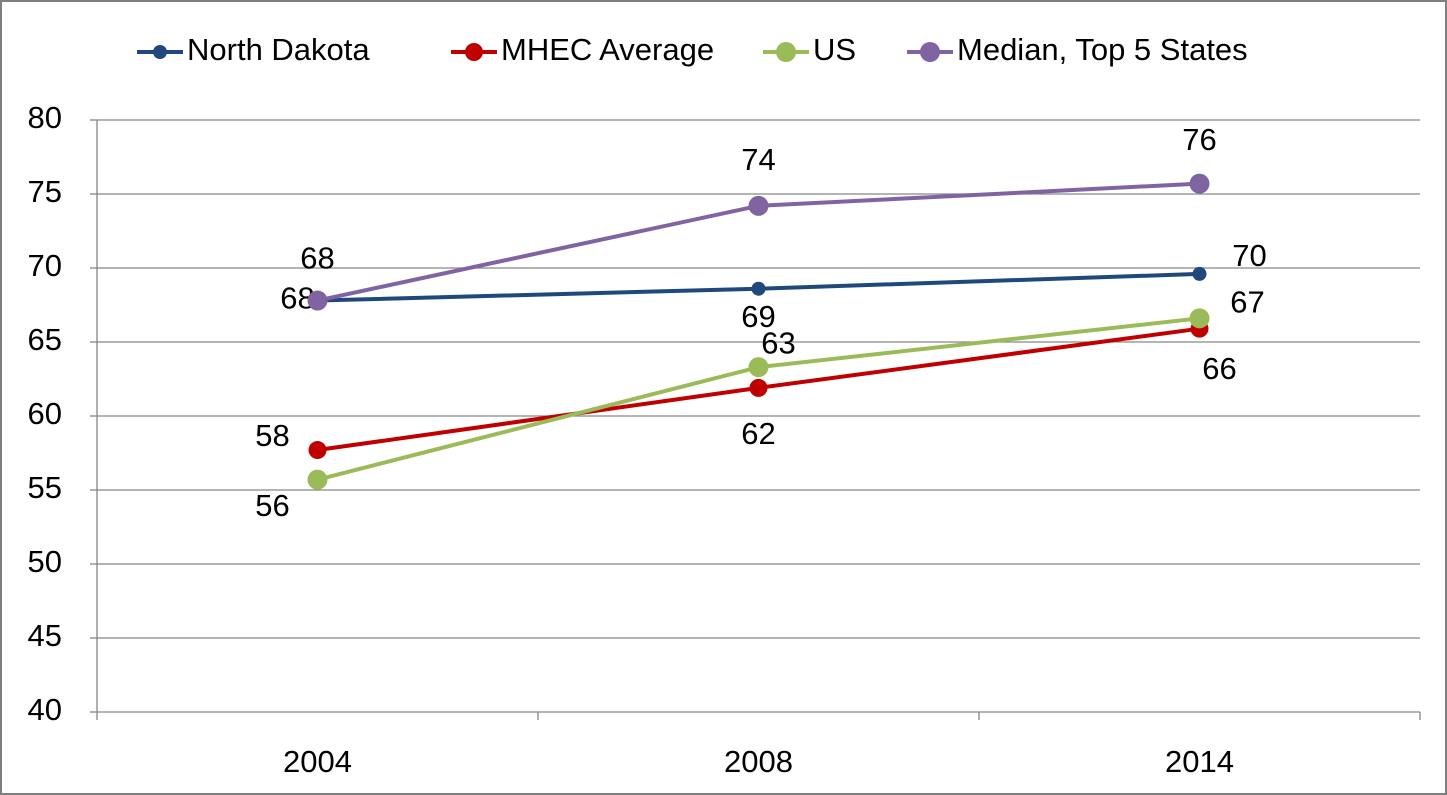 The height and width of the screenshot is (795, 1447). Describe the element at coordinates (45, 709) in the screenshot. I see `y-tick-label: 40` at that location.